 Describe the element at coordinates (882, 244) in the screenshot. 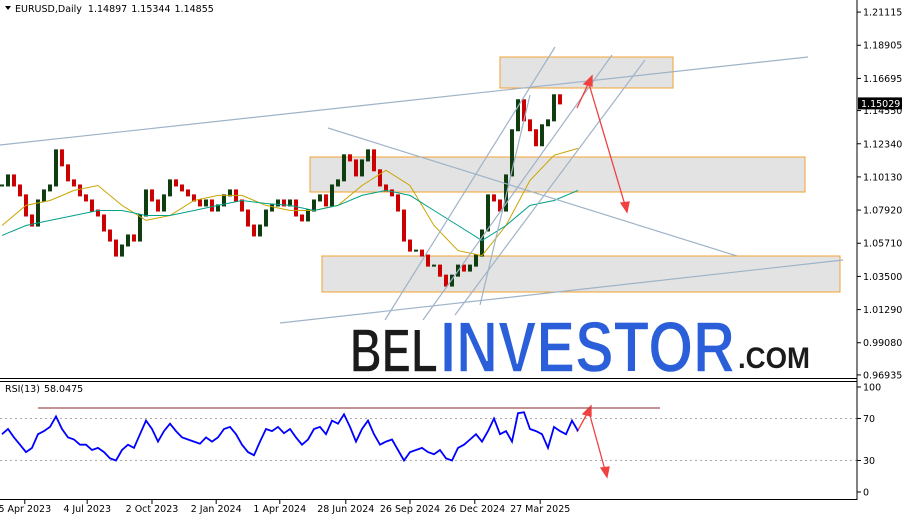

I see `y-tick-label: 1.05710` at that location.